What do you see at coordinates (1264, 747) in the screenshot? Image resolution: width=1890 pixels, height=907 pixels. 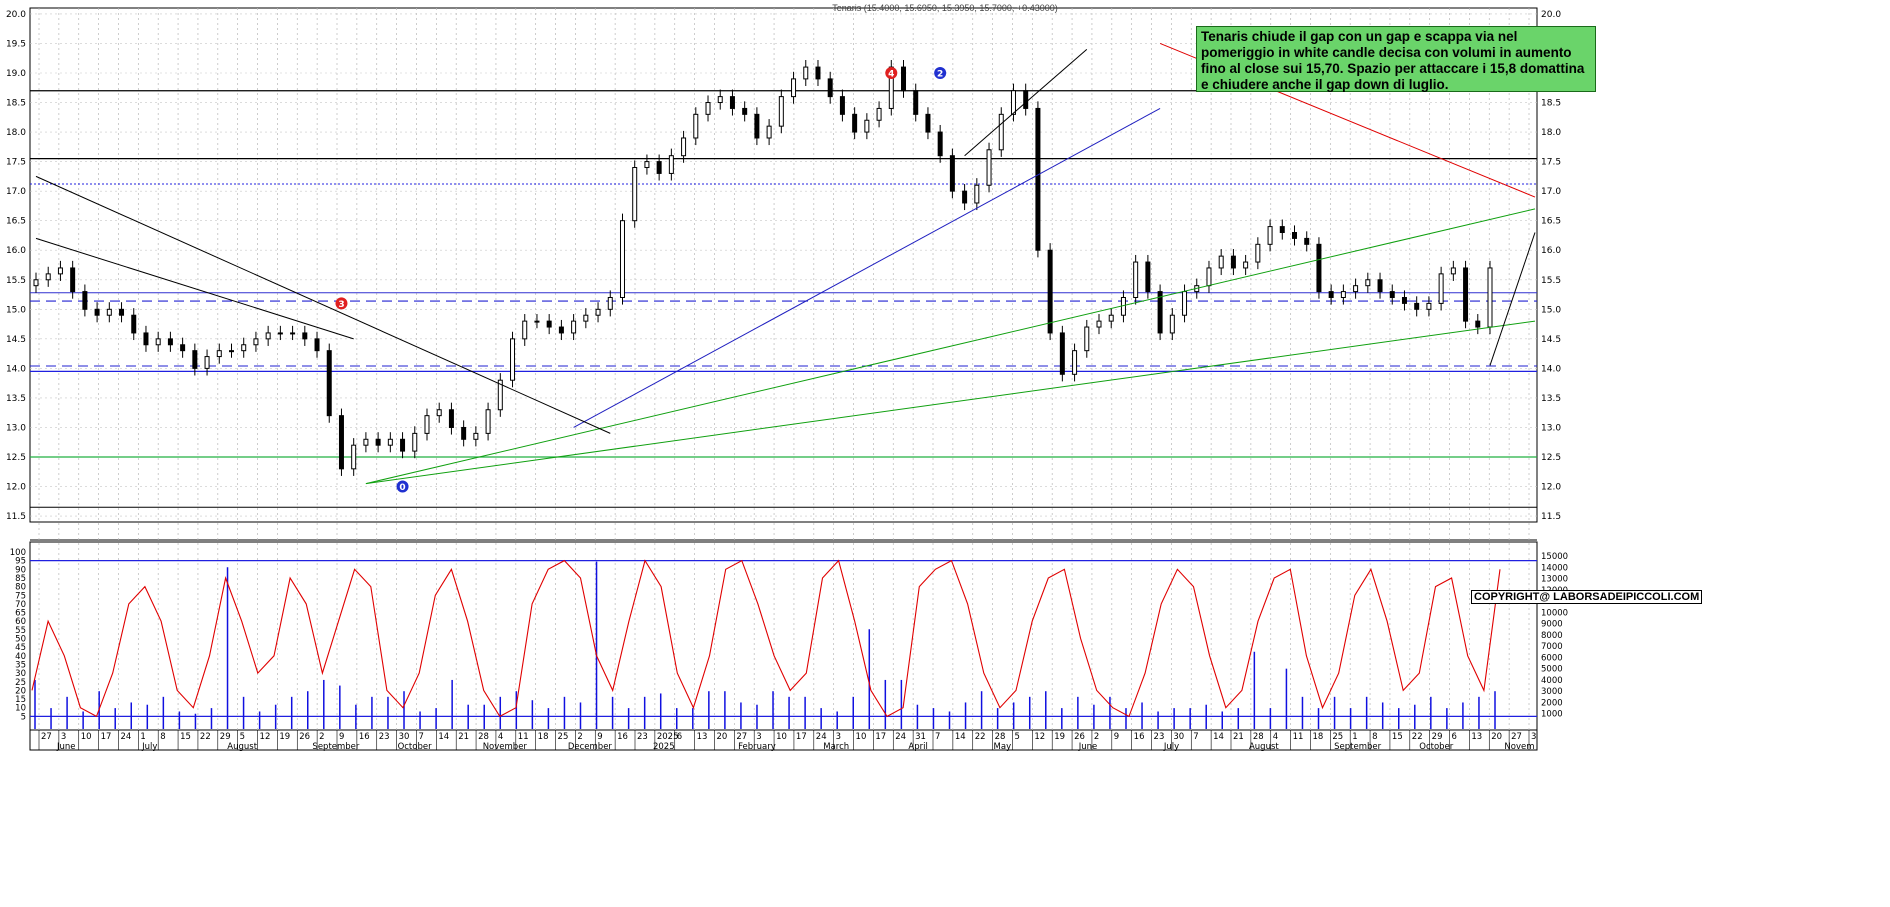 I see `month-label: August` at bounding box center [1264, 747].